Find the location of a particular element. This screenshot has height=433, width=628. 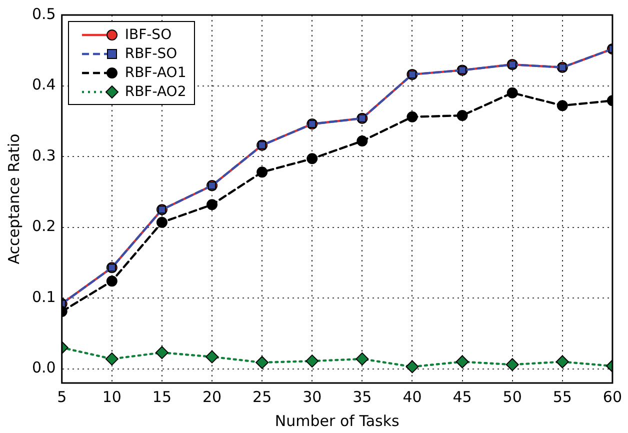

x-tick-label: 5 is located at coordinates (62, 397).